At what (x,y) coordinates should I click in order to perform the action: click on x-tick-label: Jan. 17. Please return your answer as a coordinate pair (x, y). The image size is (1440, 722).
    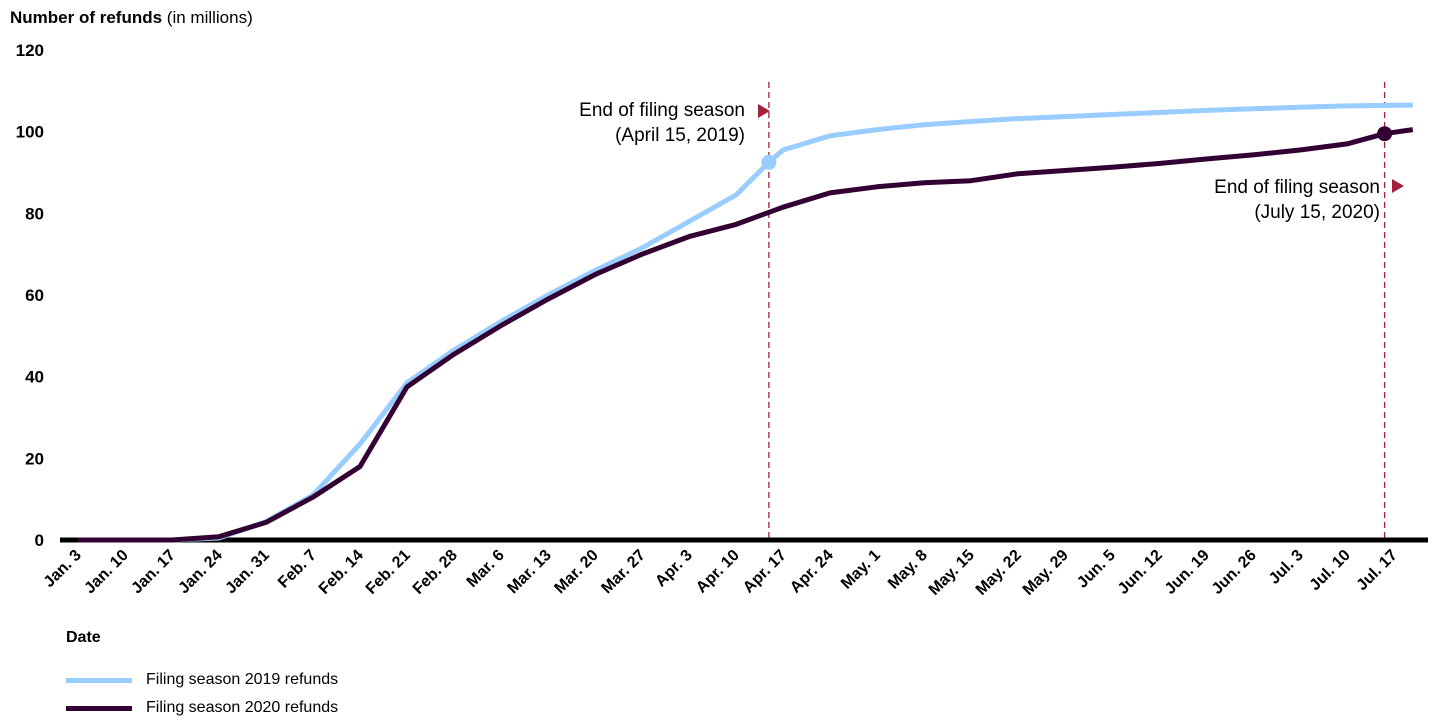
    Looking at the image, I should click on (153, 572).